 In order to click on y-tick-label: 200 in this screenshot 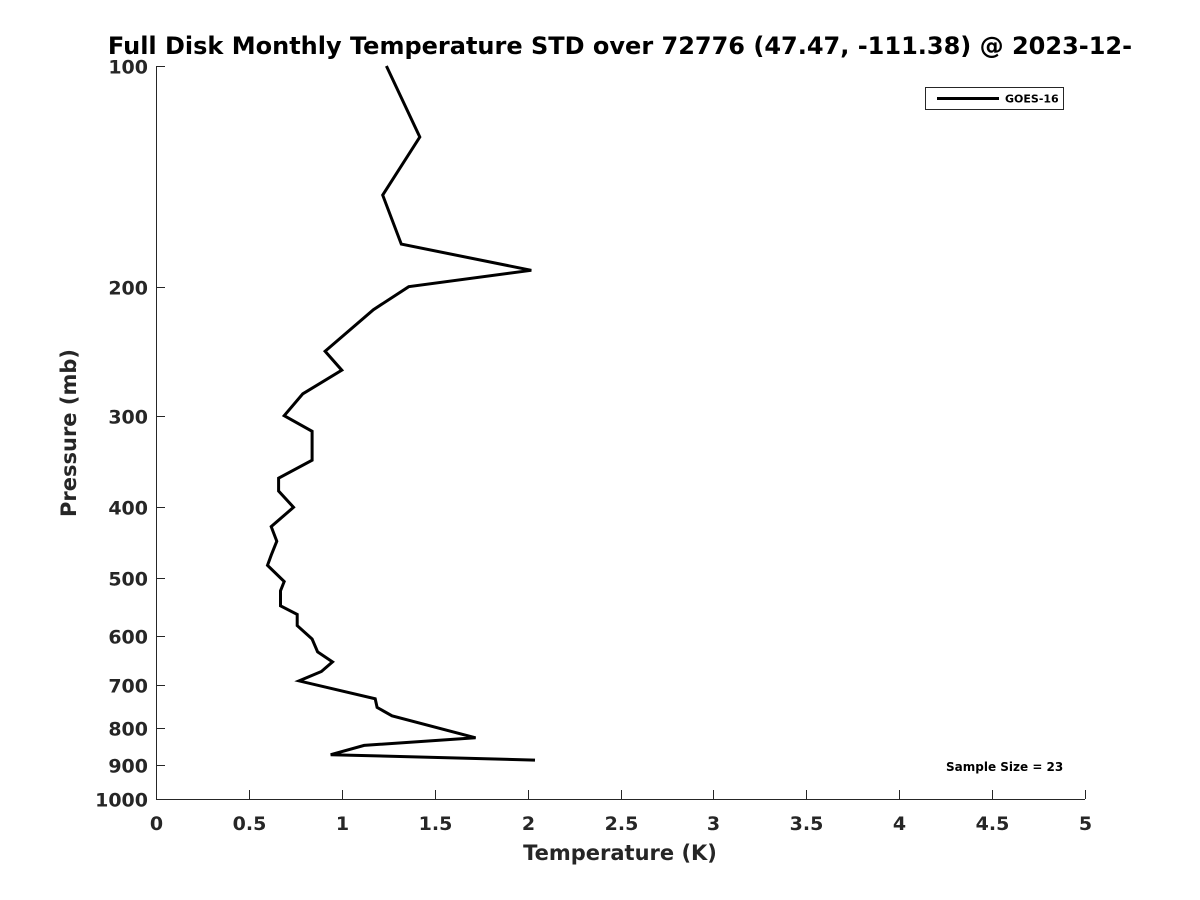, I will do `click(128, 289)`.